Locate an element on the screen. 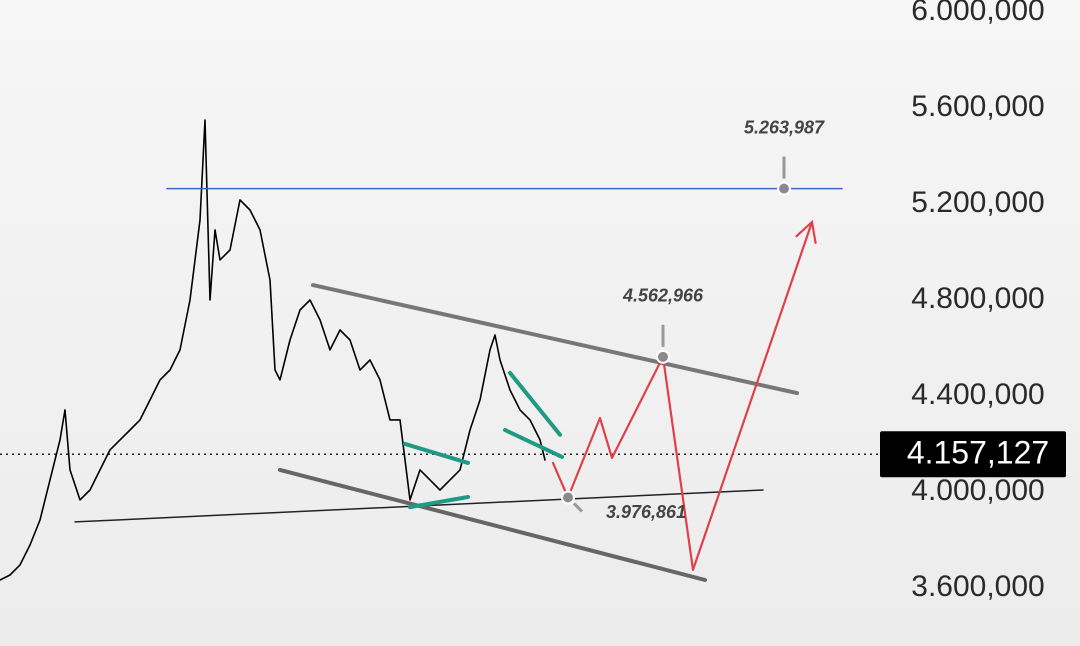  y-tick-label: 3.600,000 is located at coordinates (977, 586).